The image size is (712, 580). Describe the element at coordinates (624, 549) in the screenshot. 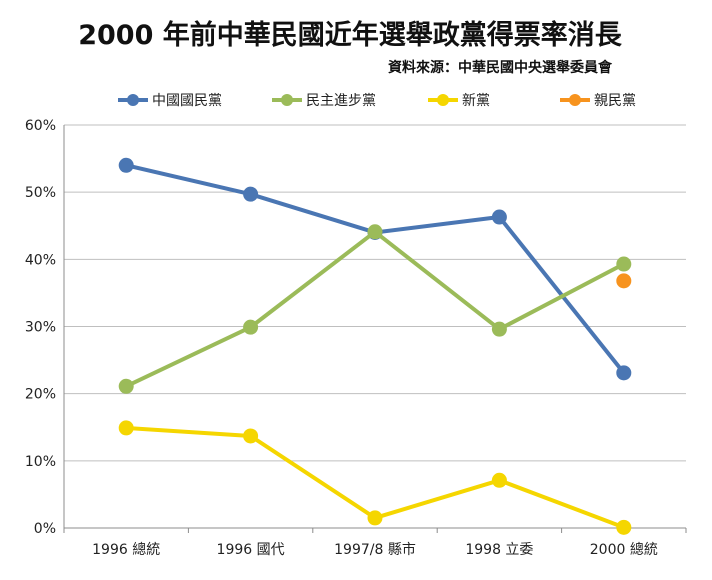

I see `x-tick-label: 2000 總統` at that location.